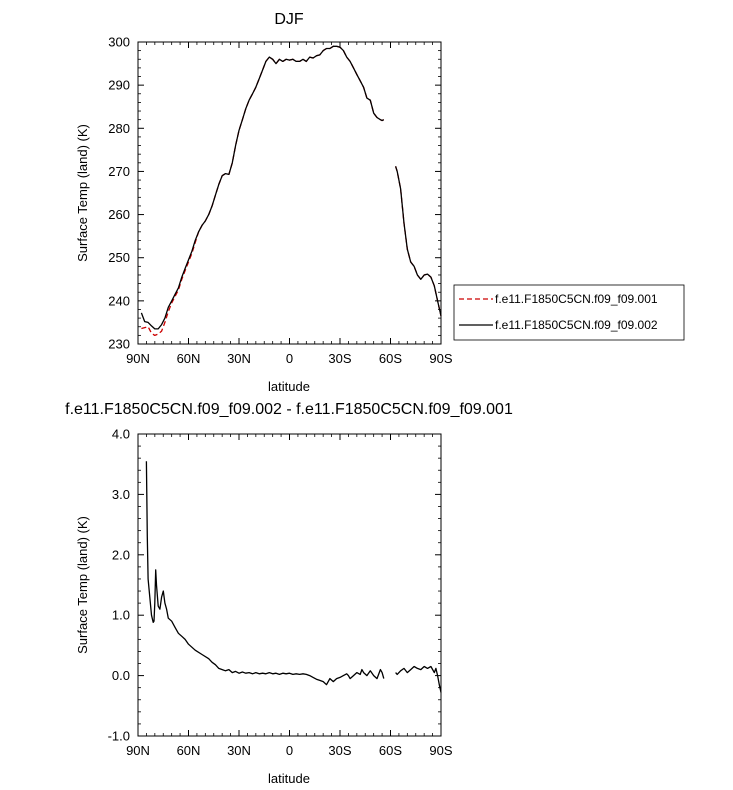 The width and height of the screenshot is (733, 790). Describe the element at coordinates (121, 554) in the screenshot. I see `y-tick-label: 2.0` at that location.